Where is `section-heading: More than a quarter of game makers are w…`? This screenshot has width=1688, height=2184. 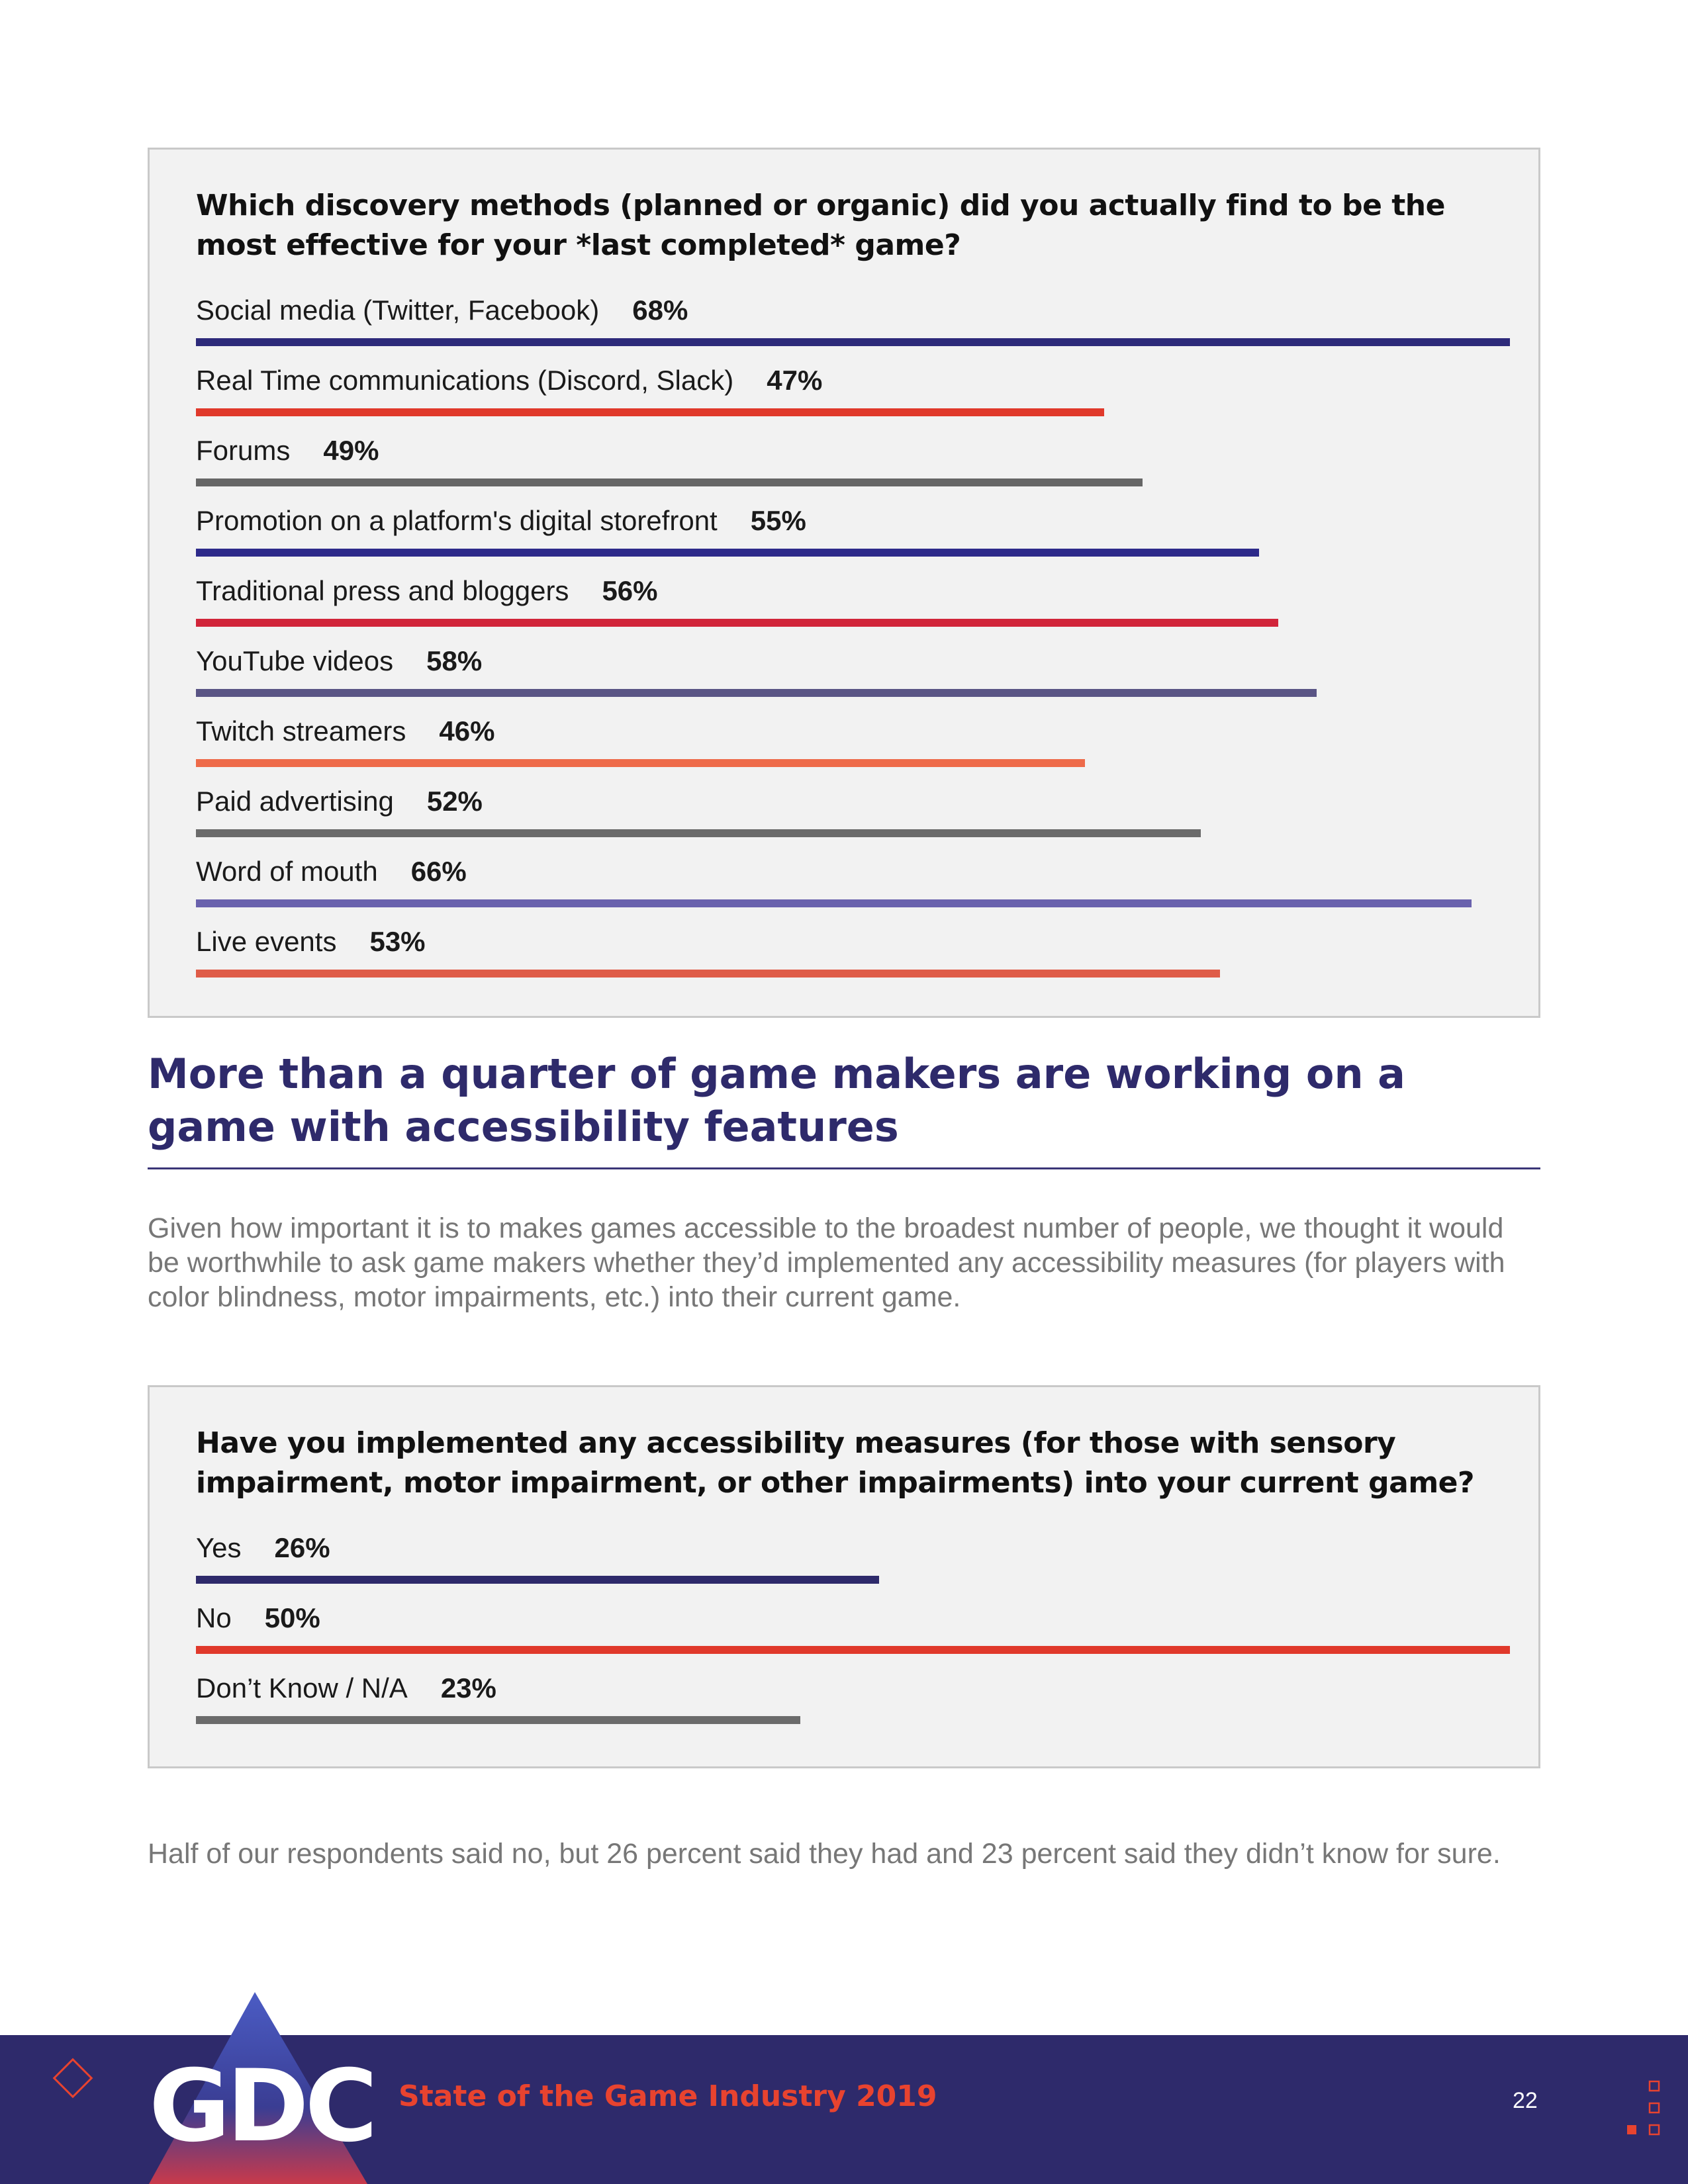
section-heading: More than a quarter of game makers are w… is located at coordinates (777, 1100).